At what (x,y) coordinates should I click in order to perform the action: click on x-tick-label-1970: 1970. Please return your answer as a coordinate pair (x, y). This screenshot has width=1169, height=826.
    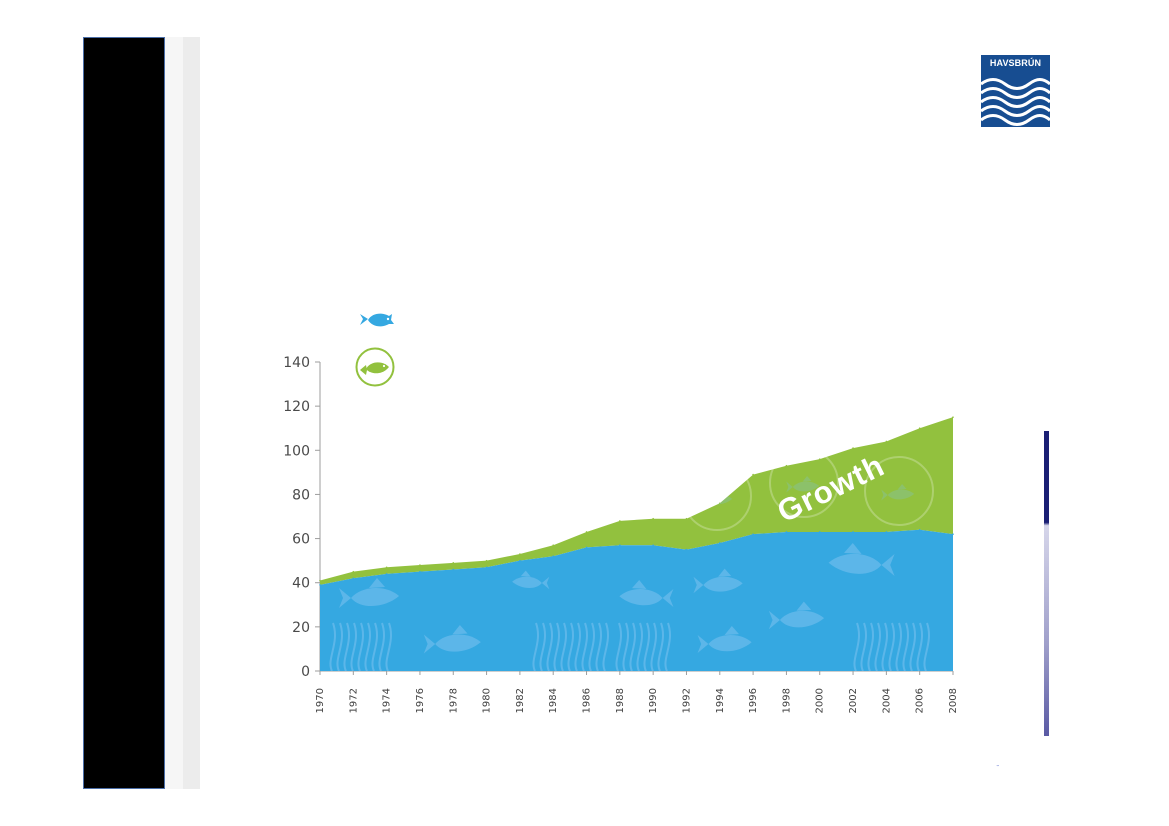
    Looking at the image, I should click on (320, 700).